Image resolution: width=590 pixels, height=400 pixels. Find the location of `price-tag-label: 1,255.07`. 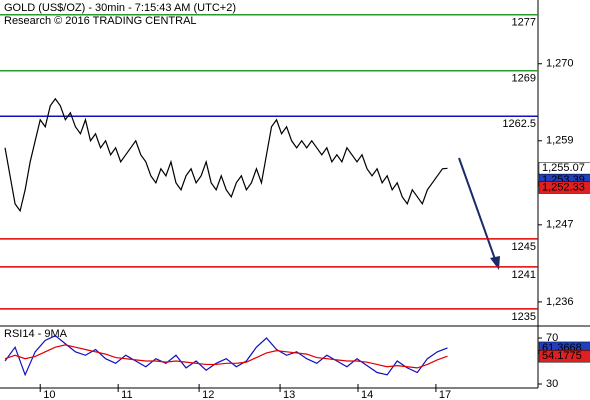

price-tag-label: 1,255.07 is located at coordinates (563, 168).